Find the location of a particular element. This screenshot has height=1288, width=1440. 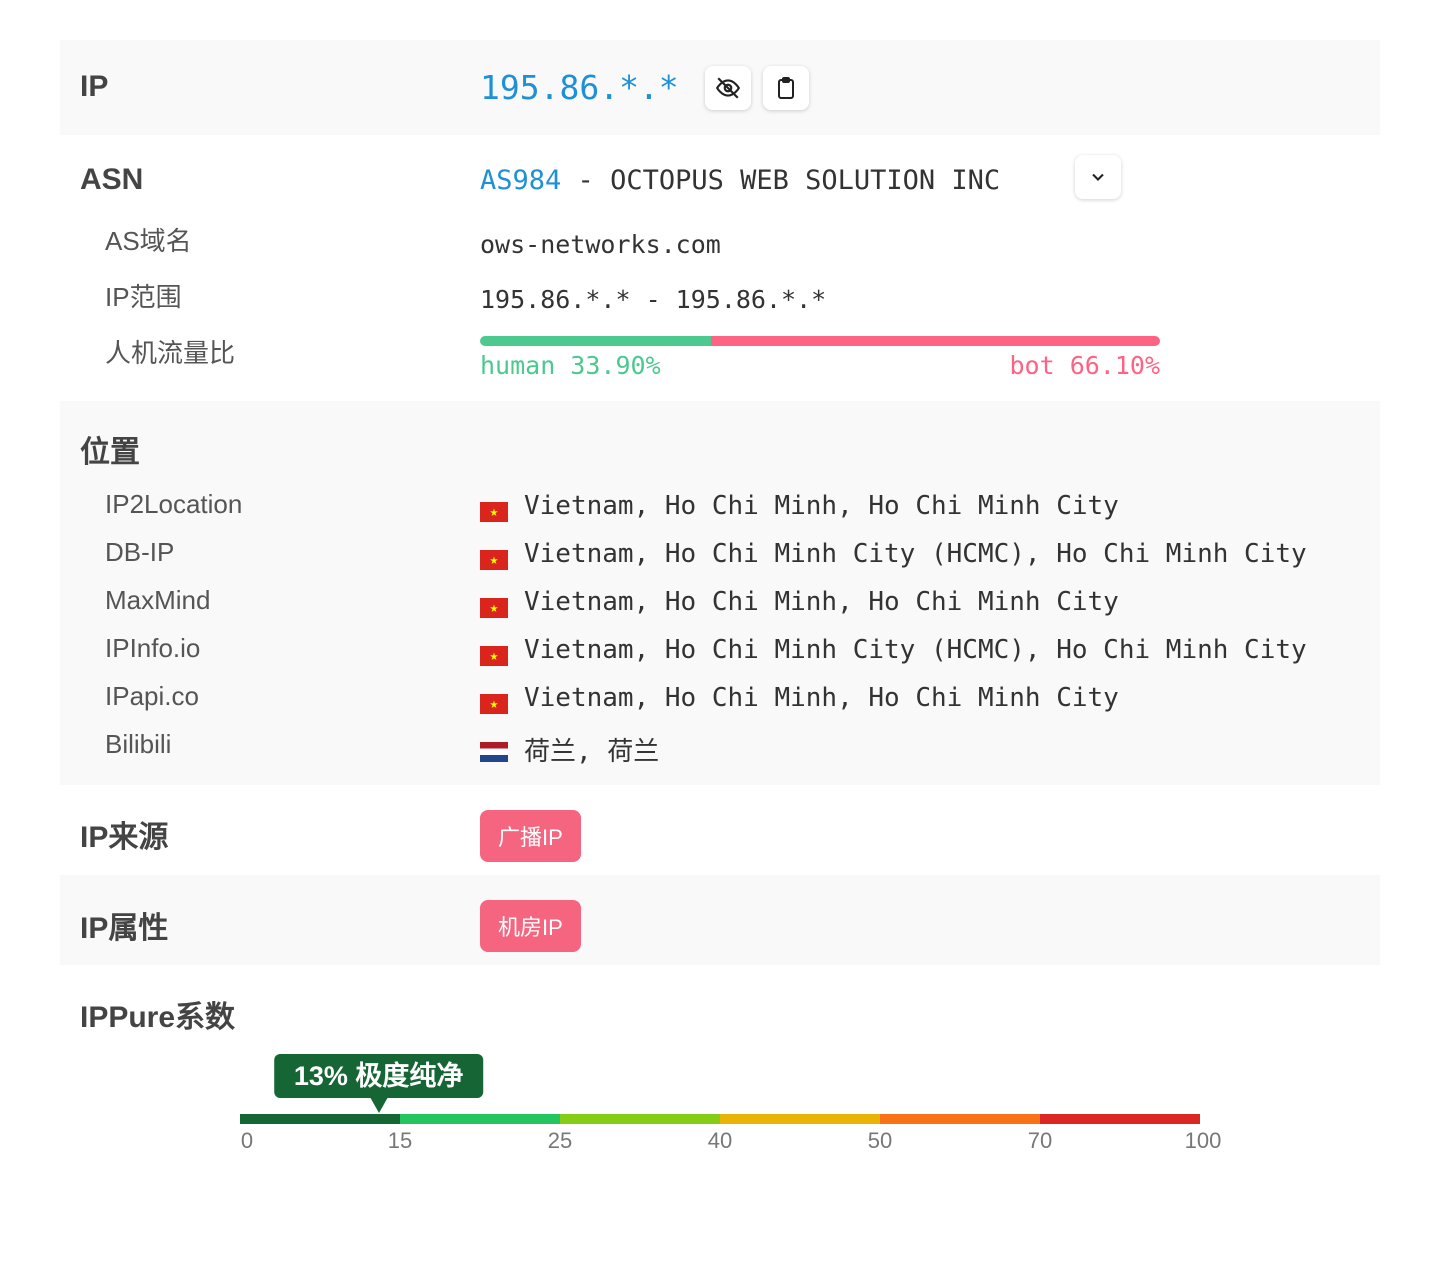

traffic-ratio-label: 人机流量比 is located at coordinates (170, 353).